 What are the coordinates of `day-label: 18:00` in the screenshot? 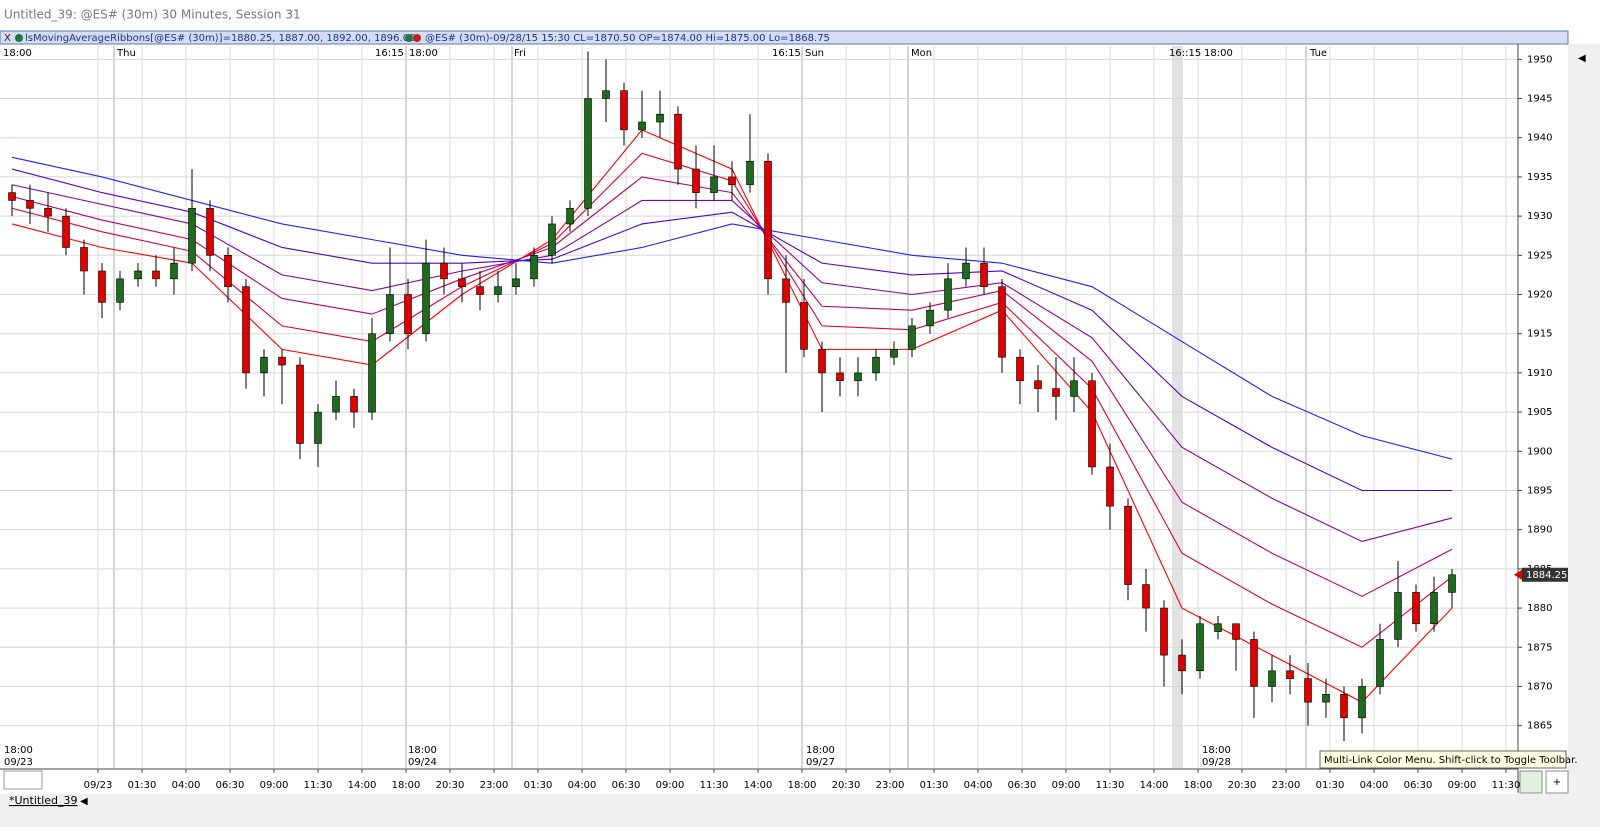 It's located at (1218, 53).